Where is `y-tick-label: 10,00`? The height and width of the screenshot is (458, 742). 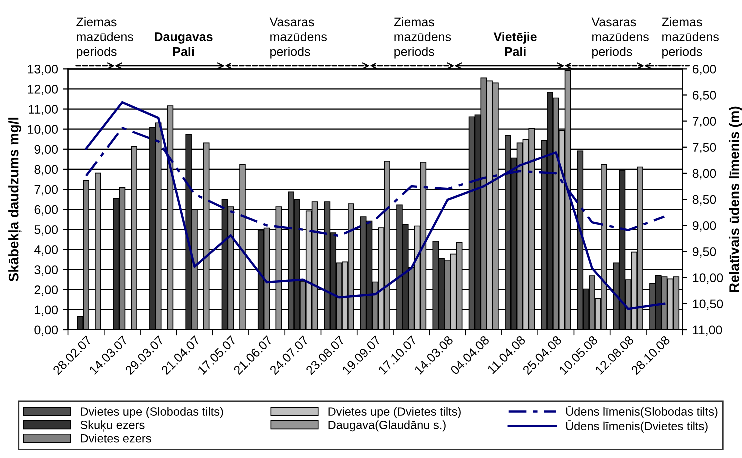 y-tick-label: 10,00 is located at coordinates (43, 130).